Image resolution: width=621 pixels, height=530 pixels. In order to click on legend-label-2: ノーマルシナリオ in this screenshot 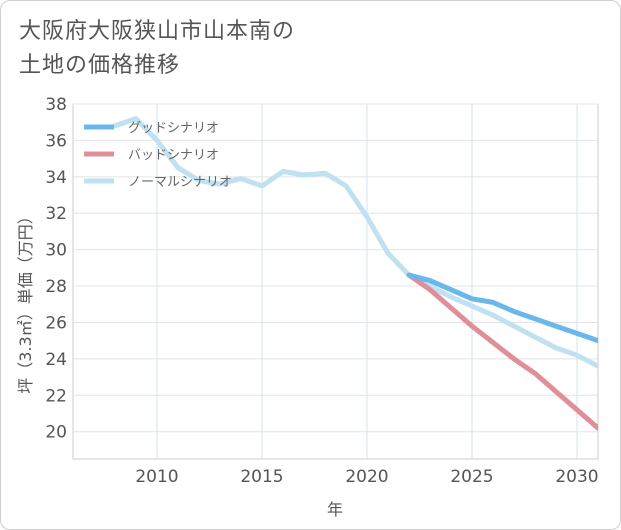, I will do `click(180, 182)`.